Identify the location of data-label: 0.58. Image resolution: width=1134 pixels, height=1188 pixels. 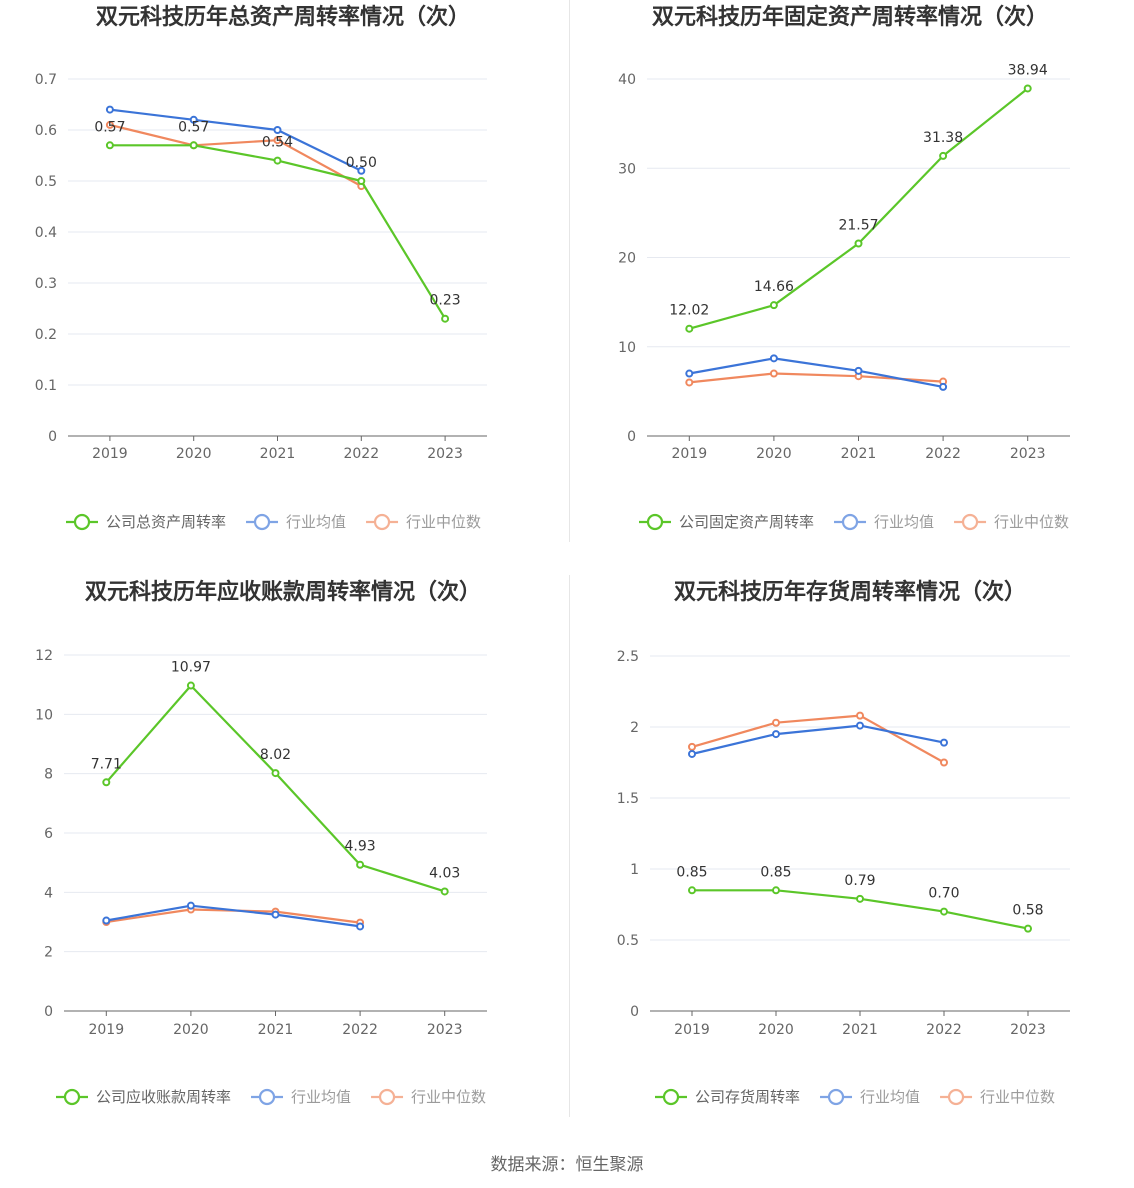
(1027, 911).